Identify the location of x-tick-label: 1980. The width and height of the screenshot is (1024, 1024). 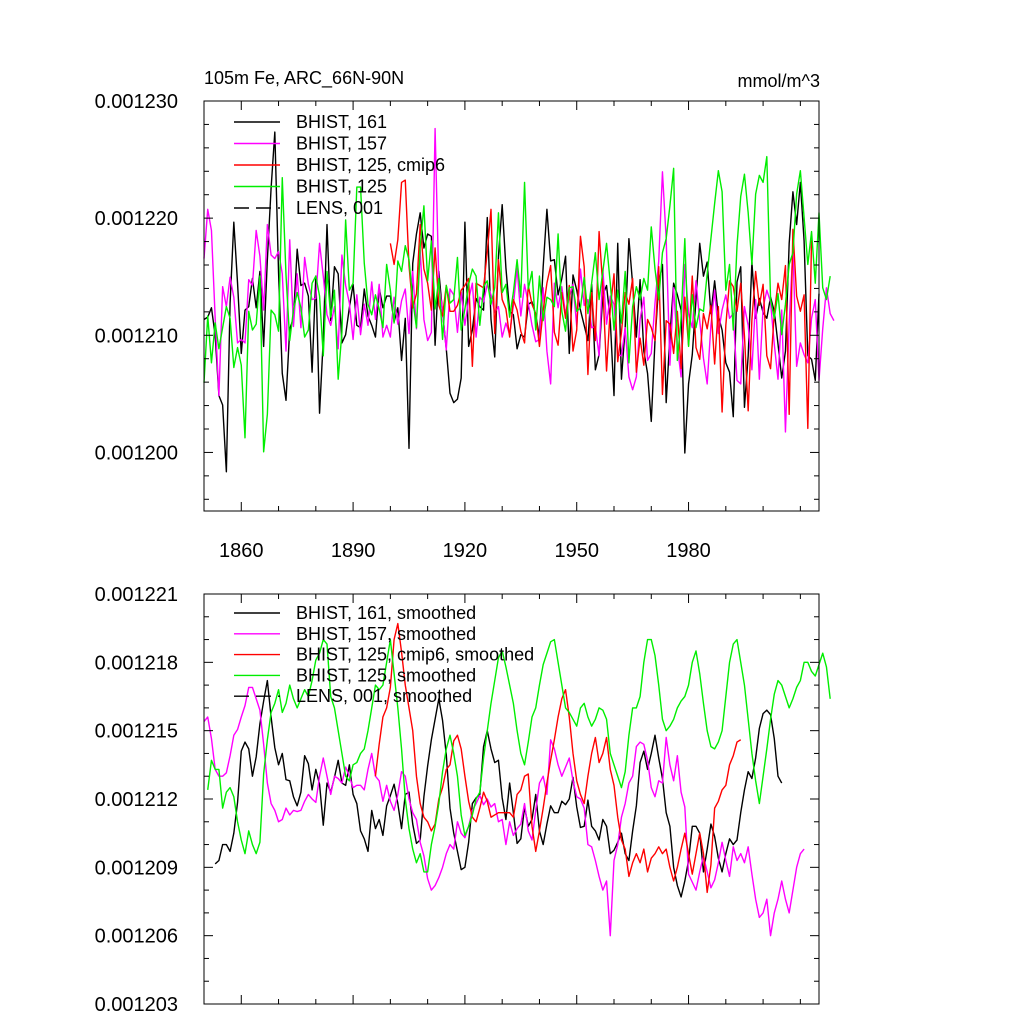
(688, 551).